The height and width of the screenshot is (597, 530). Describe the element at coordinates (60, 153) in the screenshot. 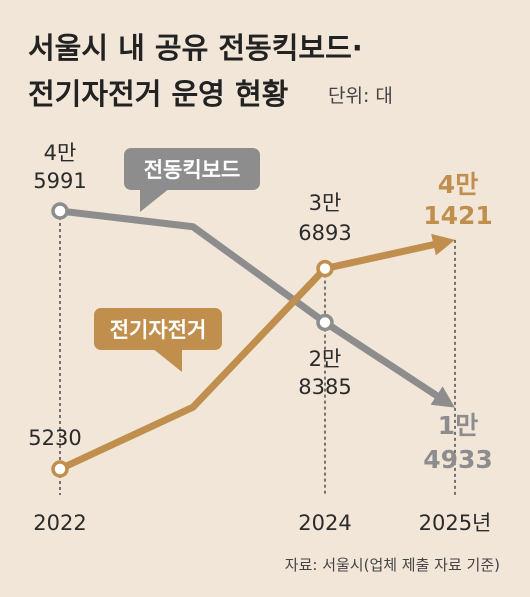

I see `data-label-0-0-line1: 4만` at that location.